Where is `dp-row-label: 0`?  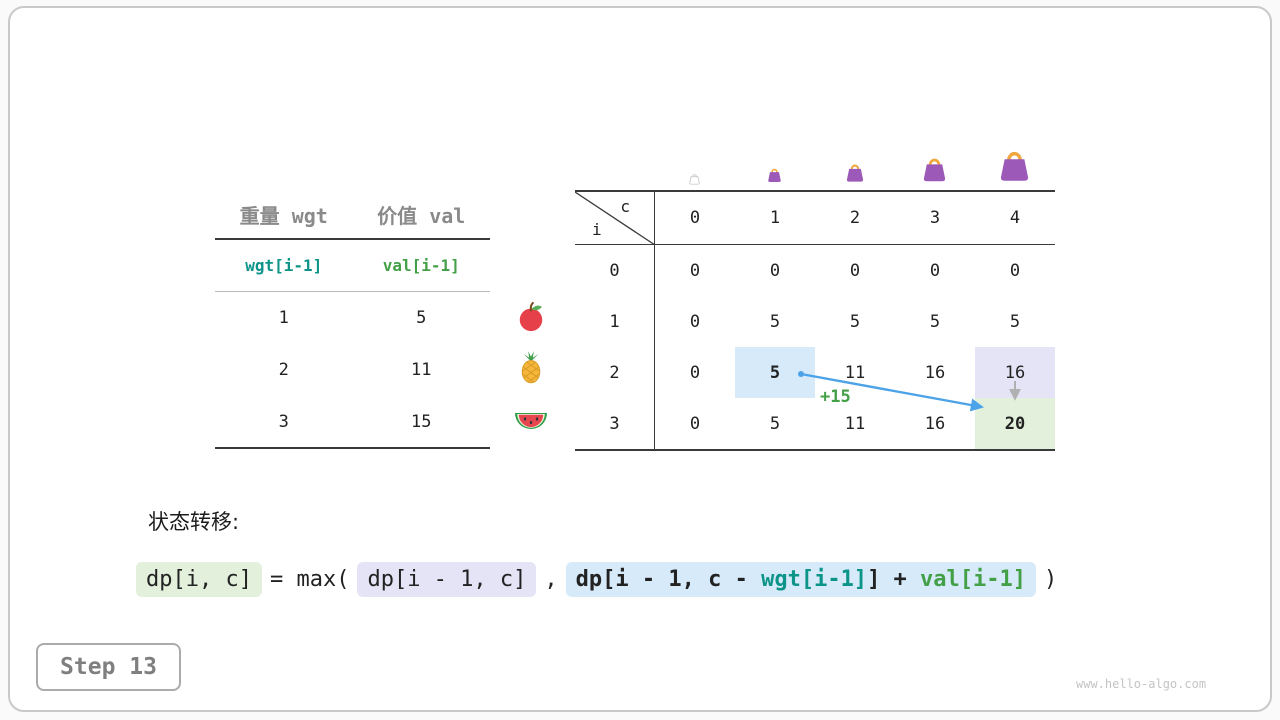 dp-row-label: 0 is located at coordinates (615, 270).